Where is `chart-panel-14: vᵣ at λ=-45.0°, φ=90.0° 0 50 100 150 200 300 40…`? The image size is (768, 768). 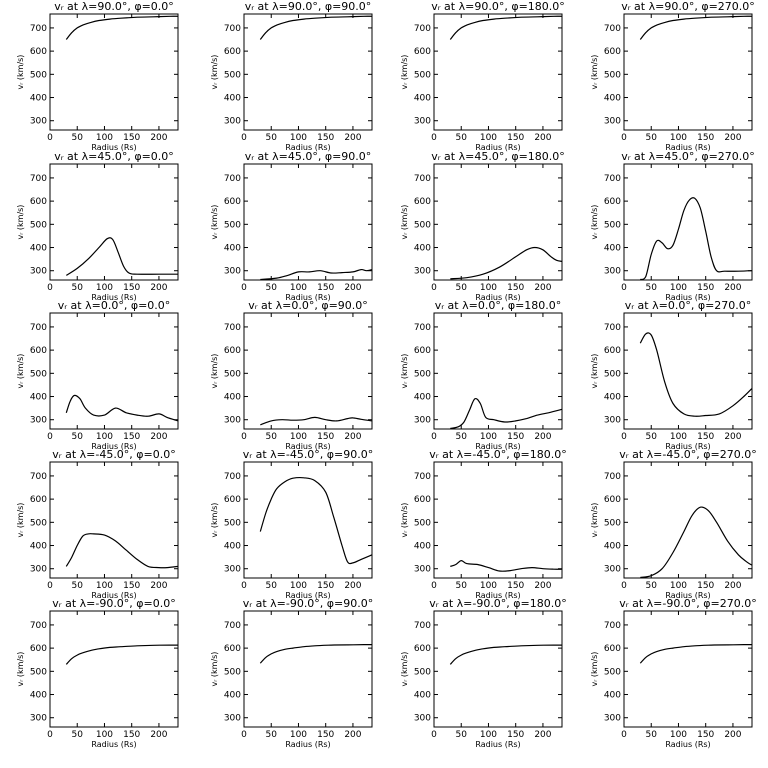
chart-panel-14: vᵣ at λ=-45.0°, φ=90.0° 0 50 100 150 200 300 40… is located at coordinates (291, 524).